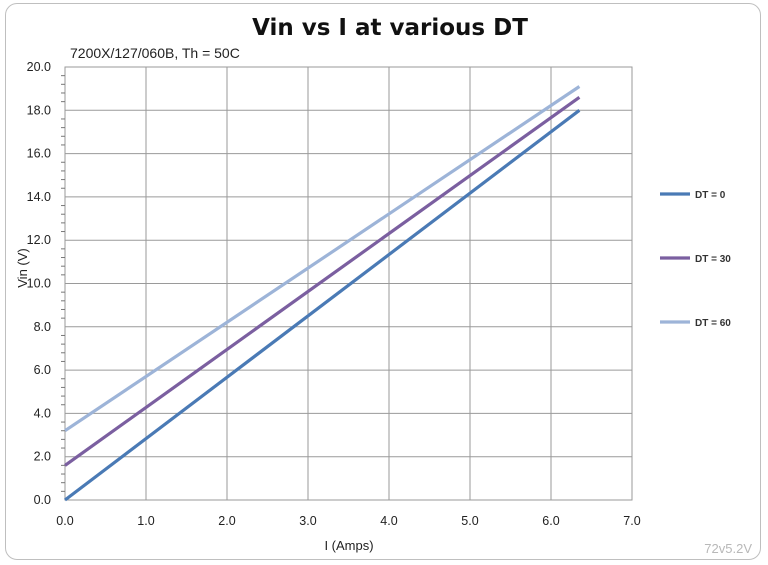  I want to click on y-tick-label: 20.0, so click(39, 67).